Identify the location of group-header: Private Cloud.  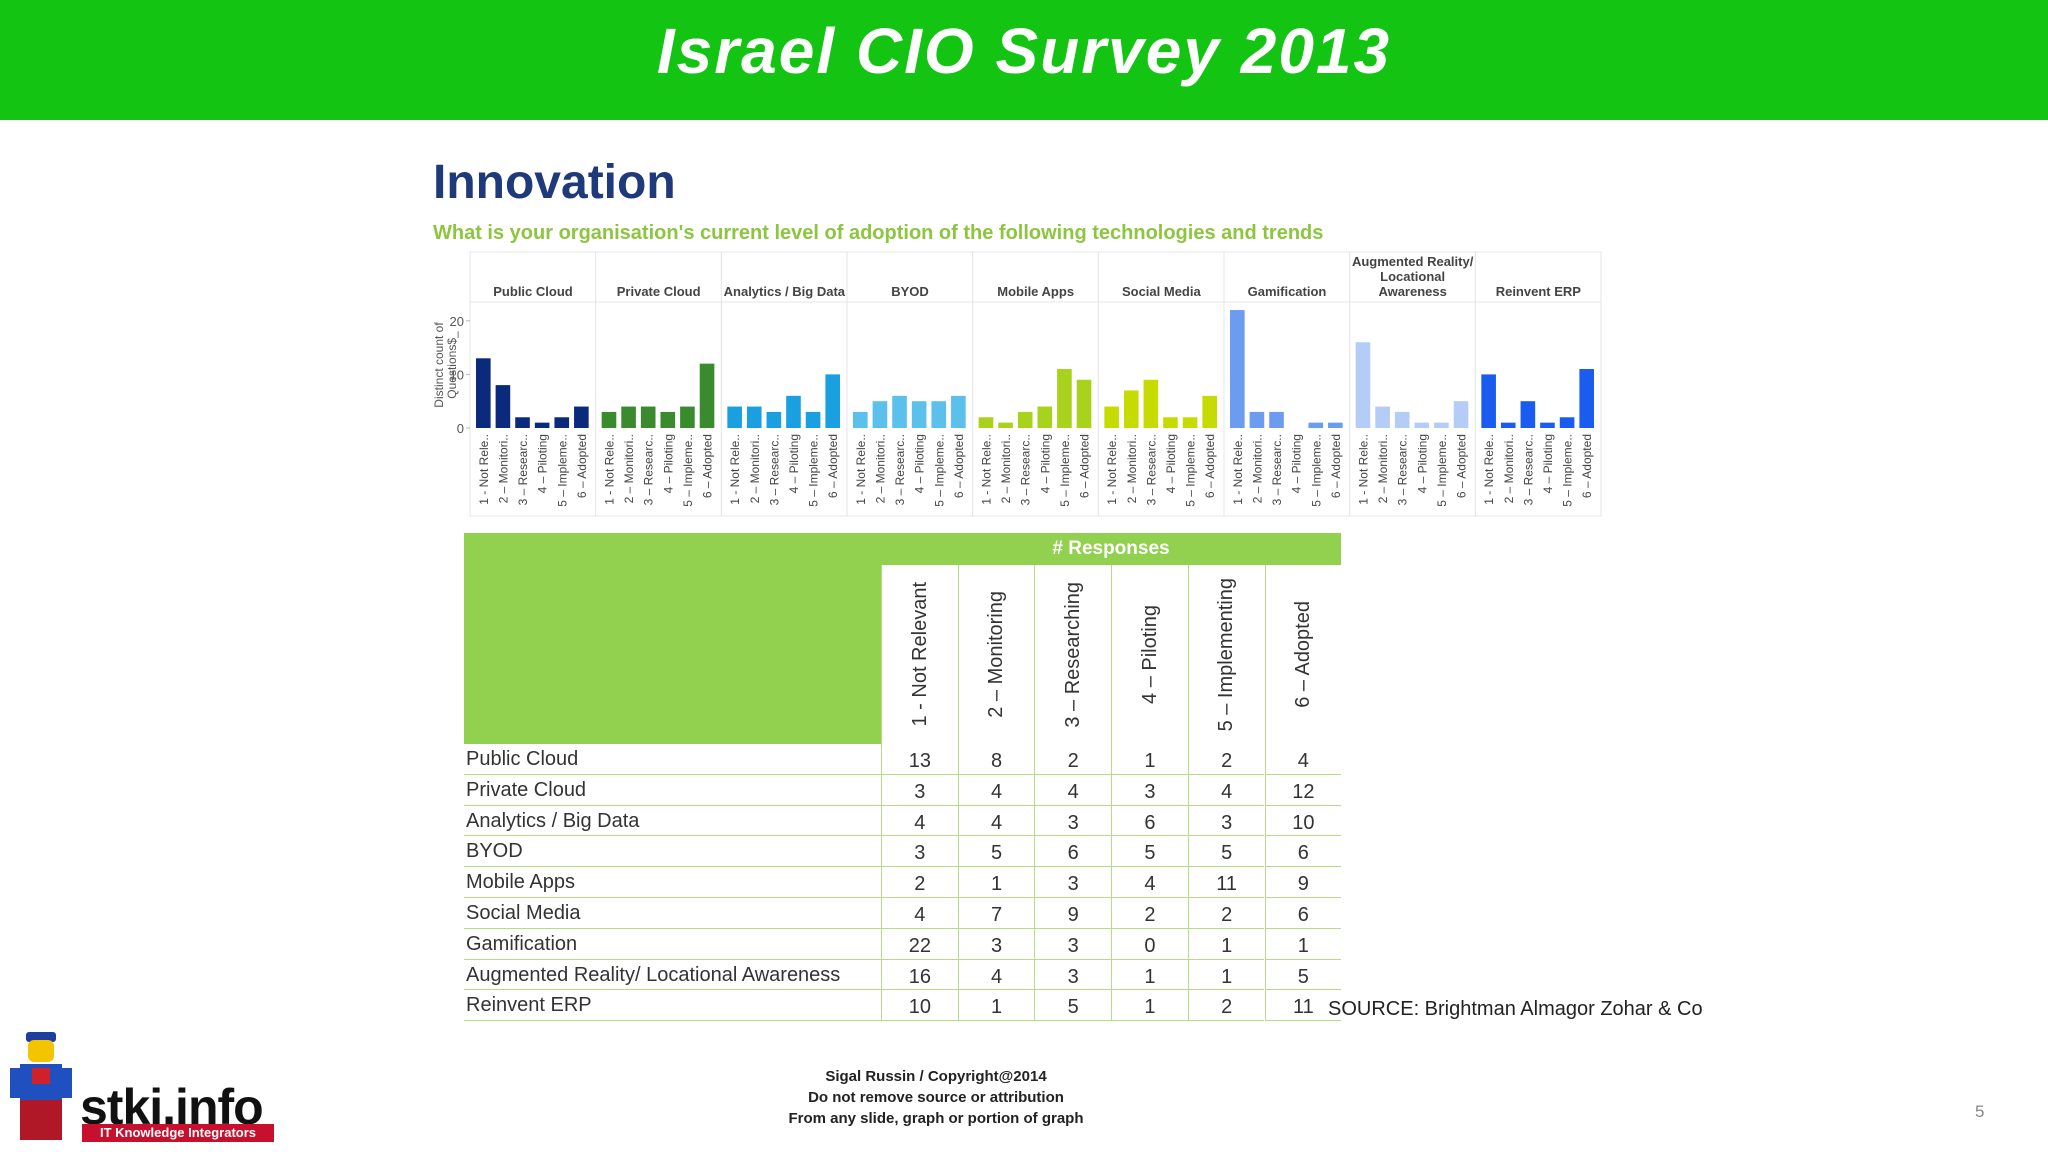
(658, 291).